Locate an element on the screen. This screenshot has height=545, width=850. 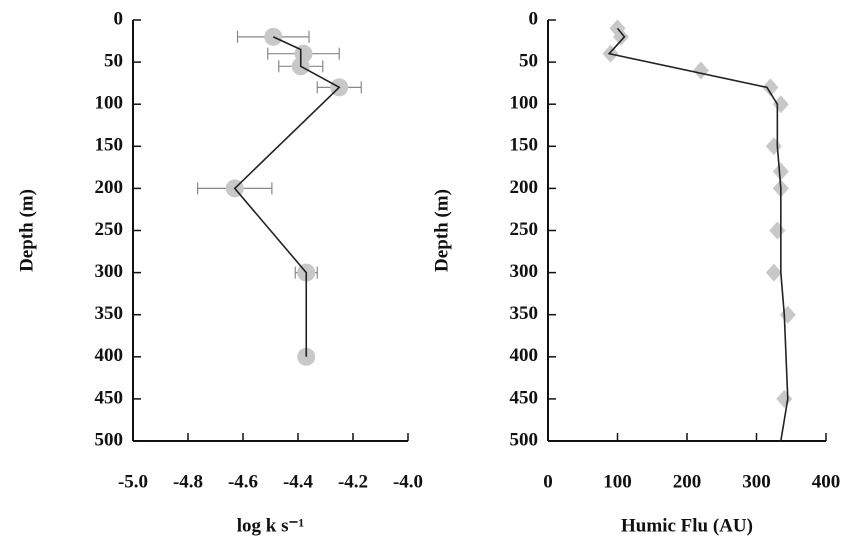
depth-line is located at coordinates (287, 196).